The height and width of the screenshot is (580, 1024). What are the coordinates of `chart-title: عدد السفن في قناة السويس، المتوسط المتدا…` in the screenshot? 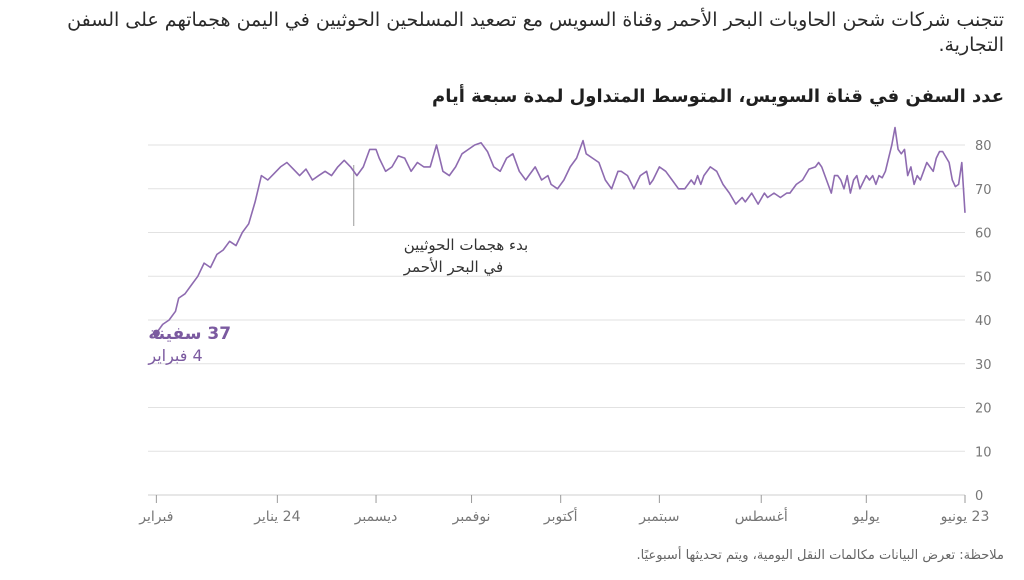 It's located at (718, 96).